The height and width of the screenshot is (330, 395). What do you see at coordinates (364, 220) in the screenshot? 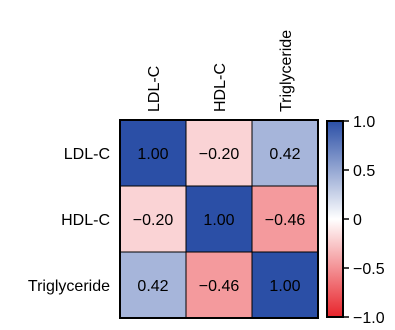
I see `colorbar-ticks: 1.0 0.5 0 −0.5 −1.0` at bounding box center [364, 220].